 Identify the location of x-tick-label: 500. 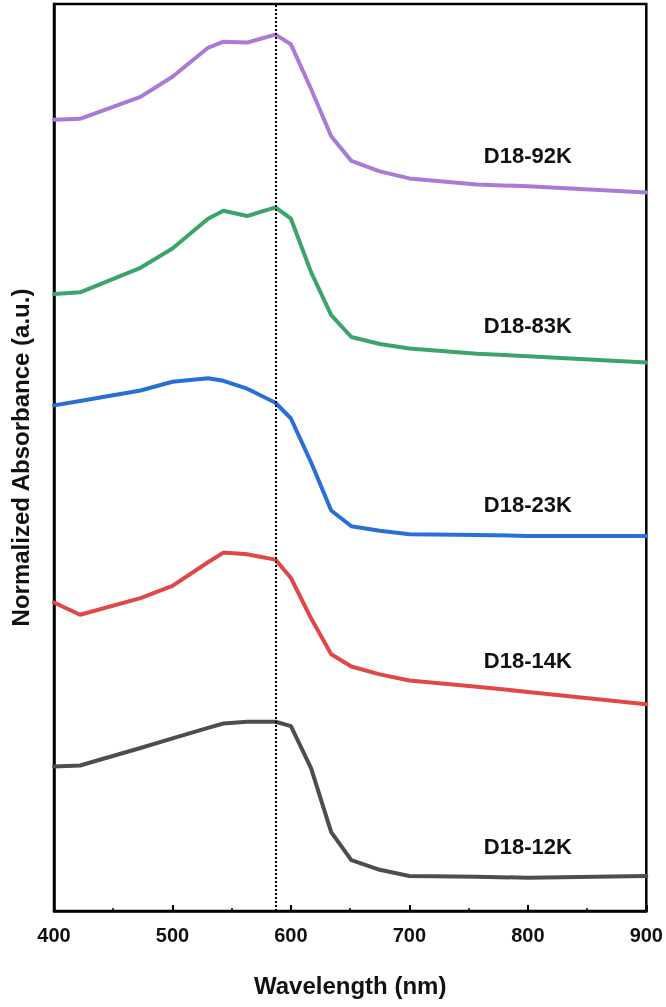
(172, 935).